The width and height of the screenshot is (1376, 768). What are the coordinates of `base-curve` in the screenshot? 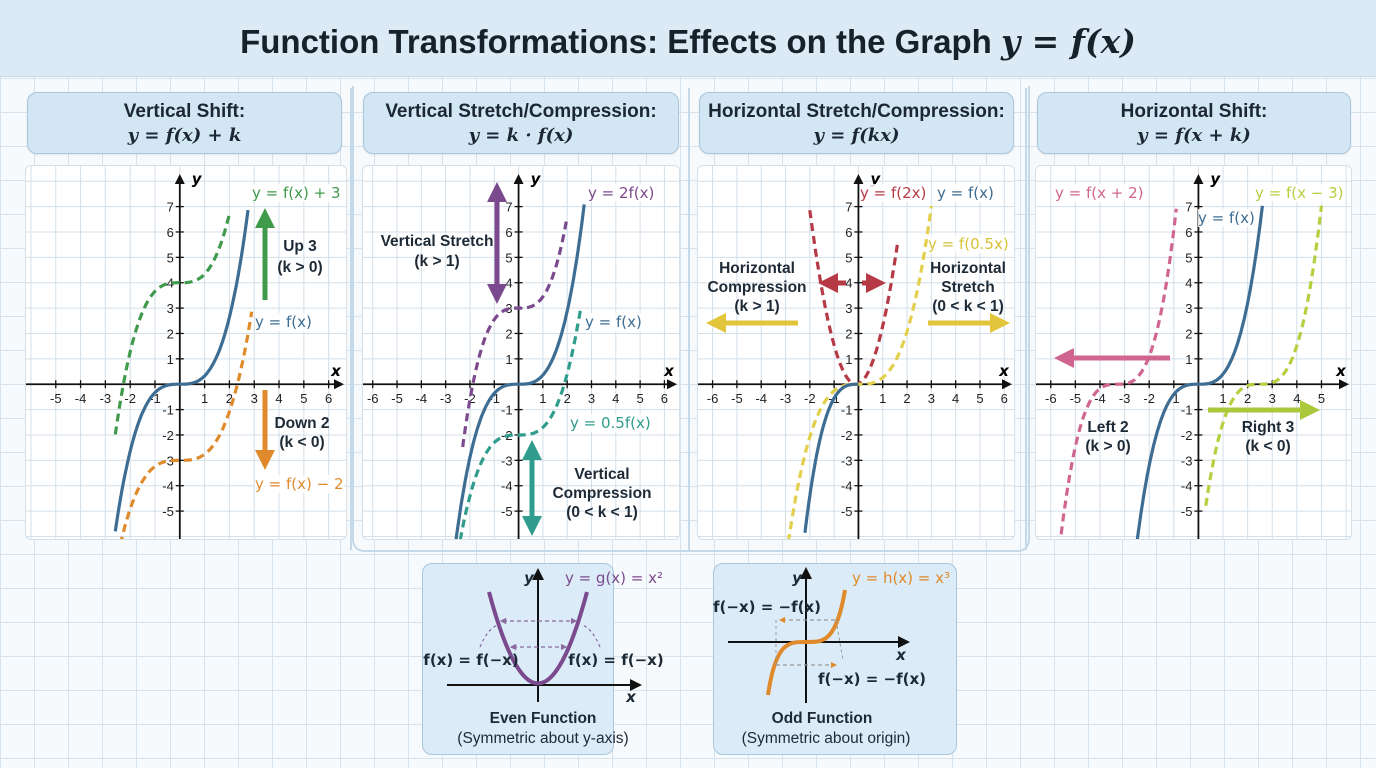 It's located at (831, 457).